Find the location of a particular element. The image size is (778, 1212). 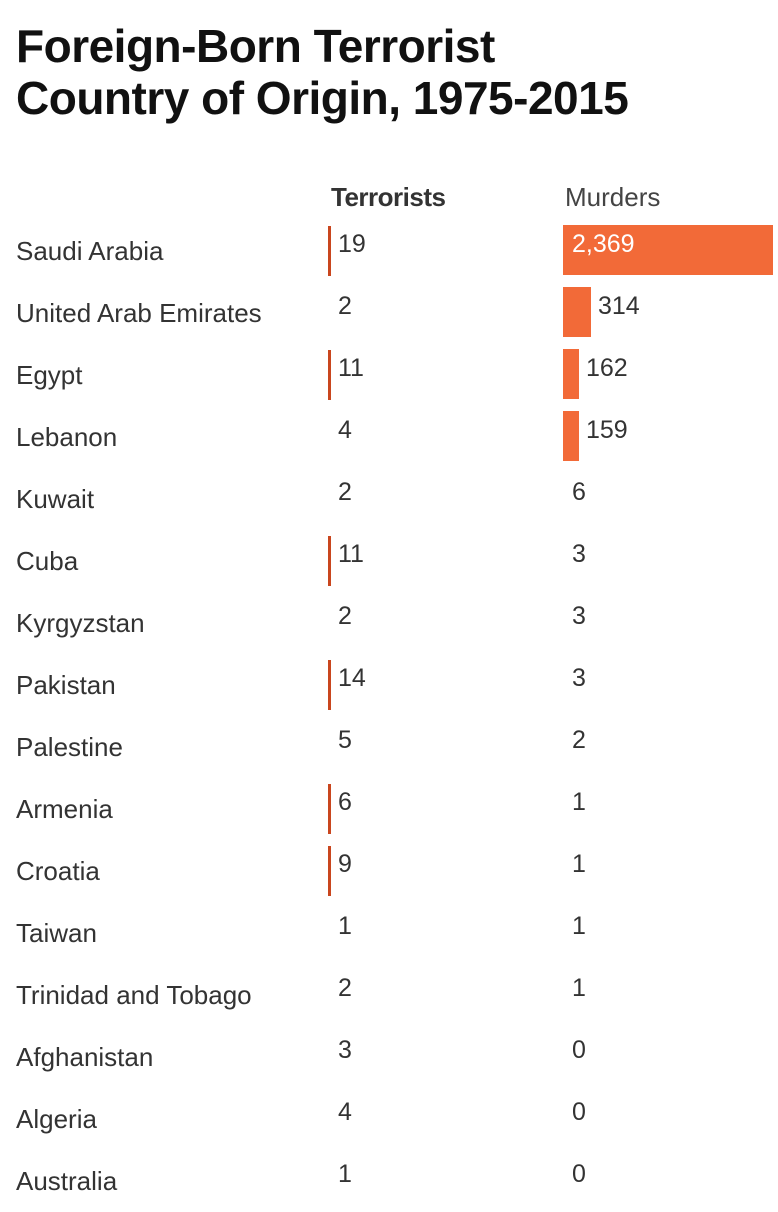

country-label: Kuwait is located at coordinates (55, 499).